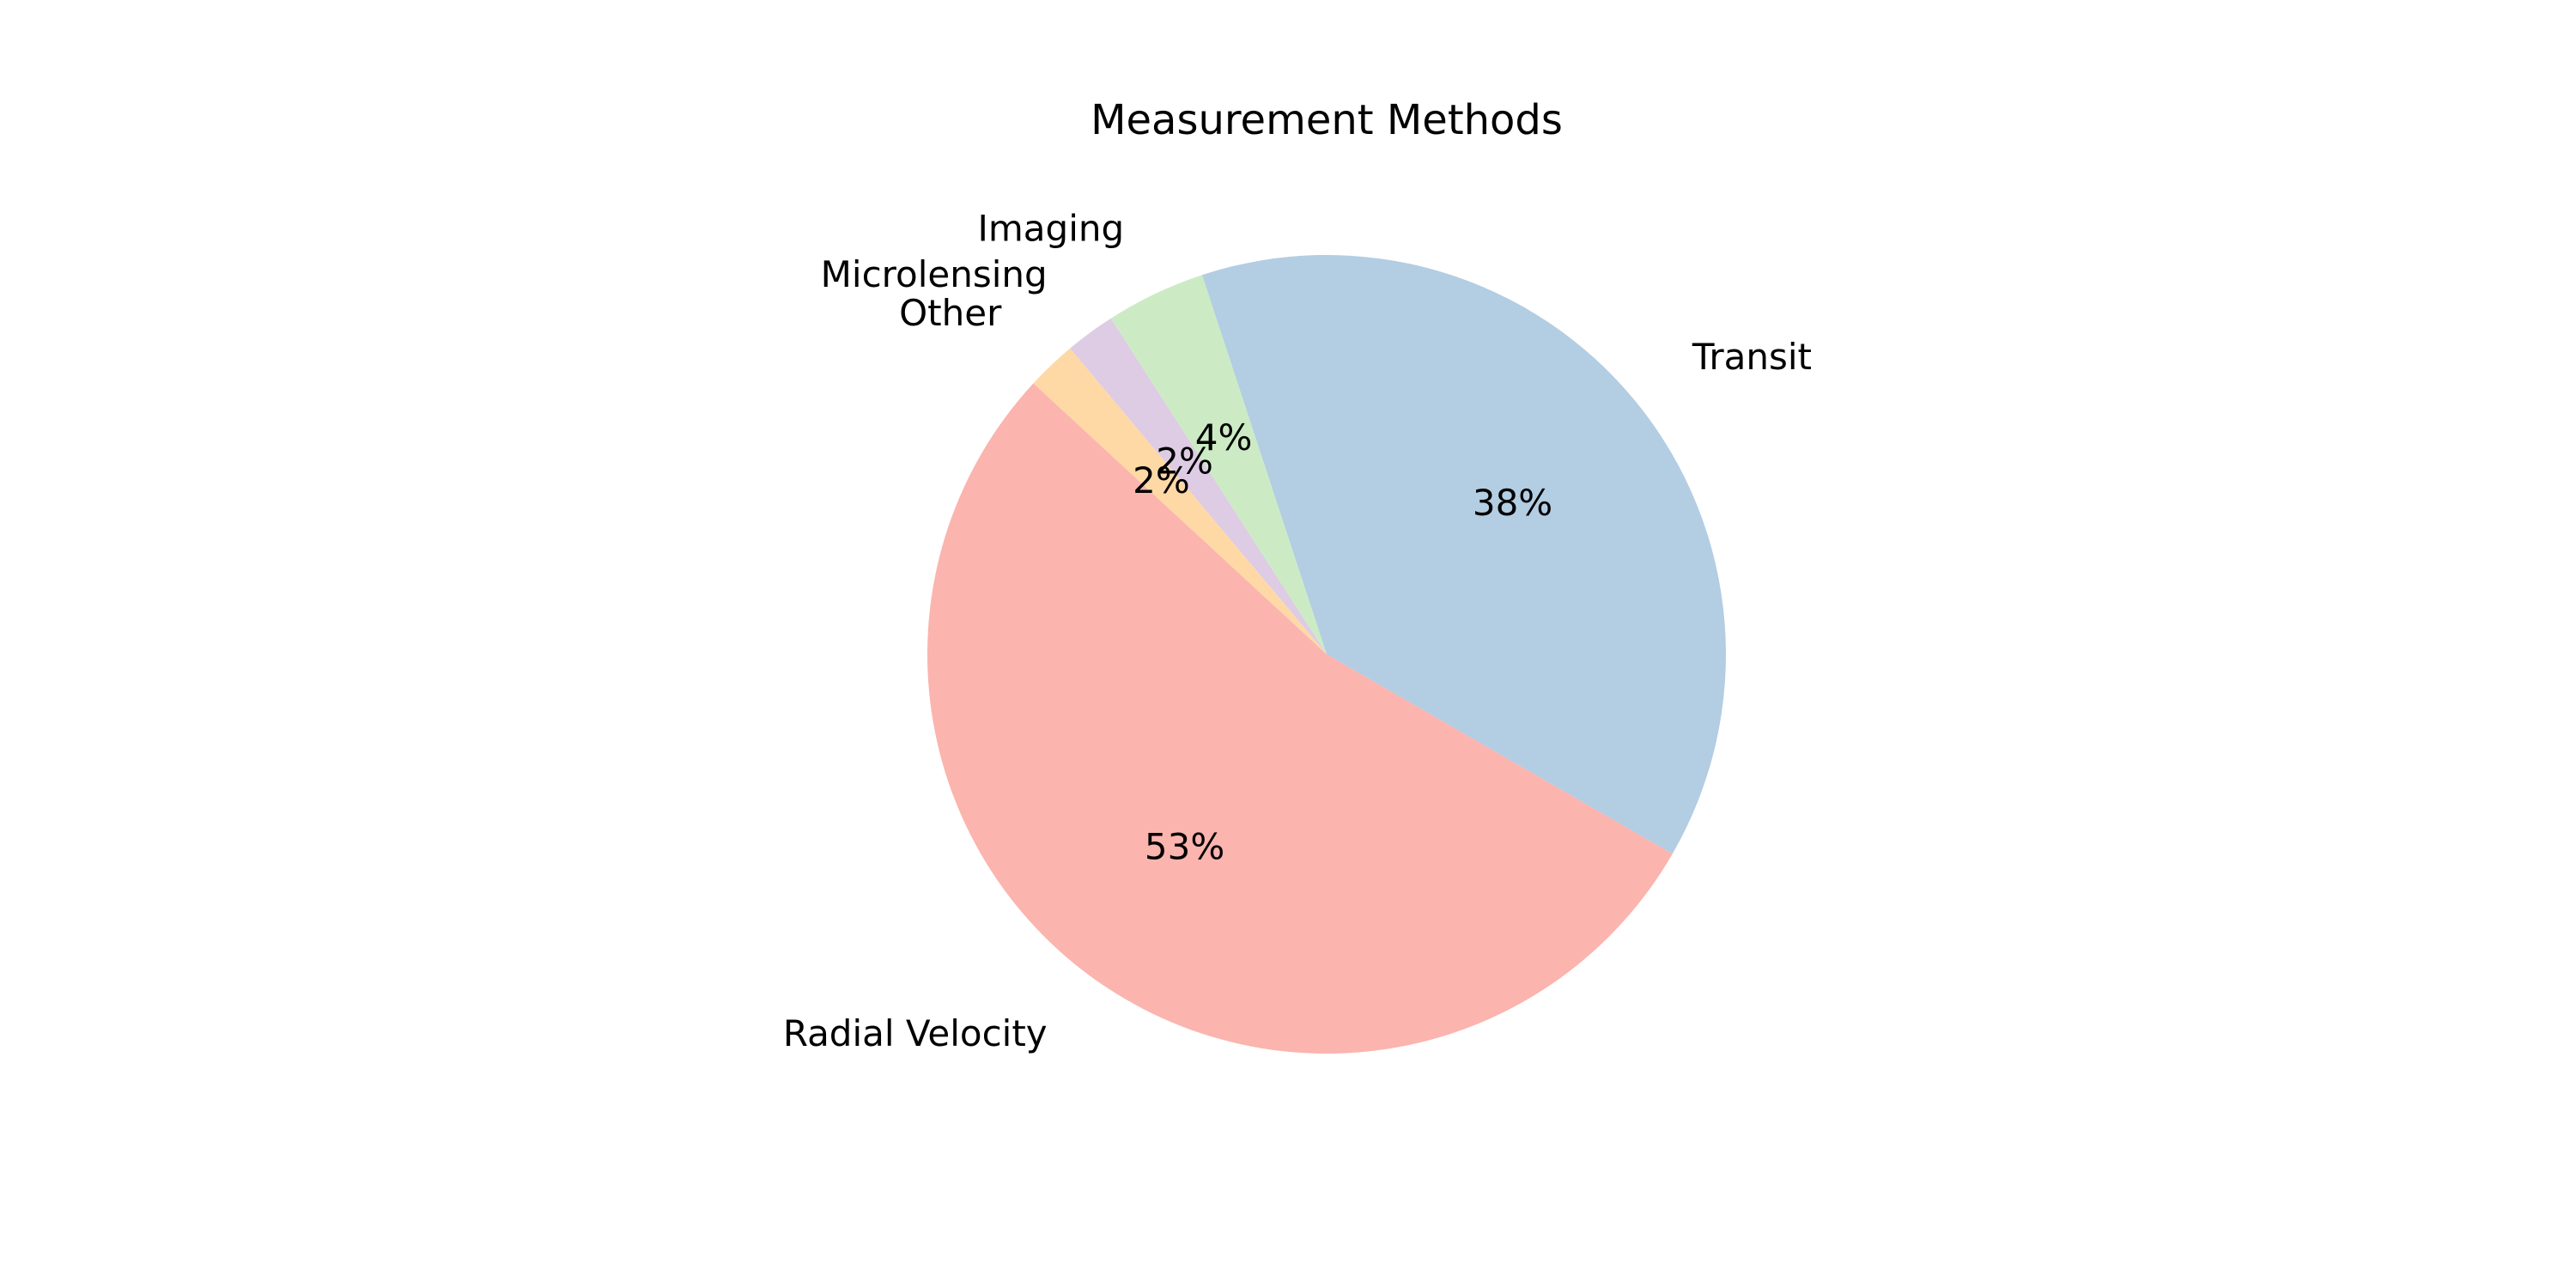 This screenshot has height=1288, width=2576. What do you see at coordinates (915, 1033) in the screenshot?
I see `slice-label-radial-velocity: Radial Velocity` at bounding box center [915, 1033].